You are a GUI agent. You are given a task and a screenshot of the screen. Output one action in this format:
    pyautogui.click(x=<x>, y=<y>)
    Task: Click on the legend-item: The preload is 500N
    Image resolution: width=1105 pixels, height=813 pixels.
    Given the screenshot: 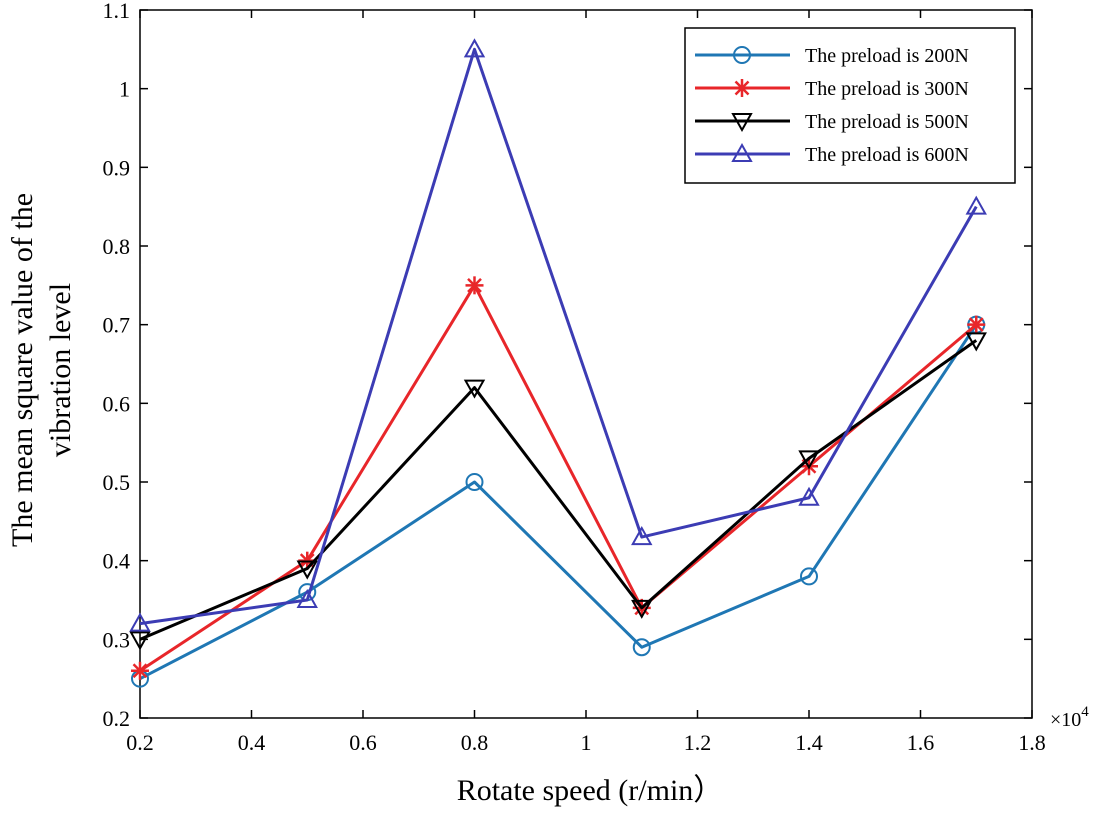 What is the action you would take?
    pyautogui.click(x=832, y=122)
    